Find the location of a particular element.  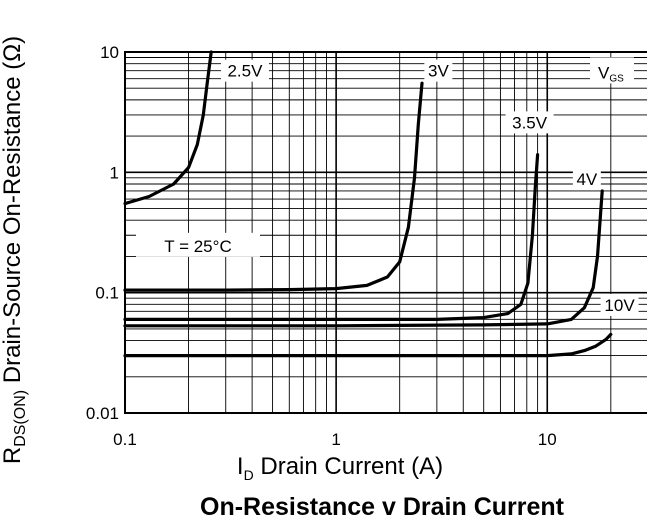

x-tick-label: 1 is located at coordinates (335, 439).